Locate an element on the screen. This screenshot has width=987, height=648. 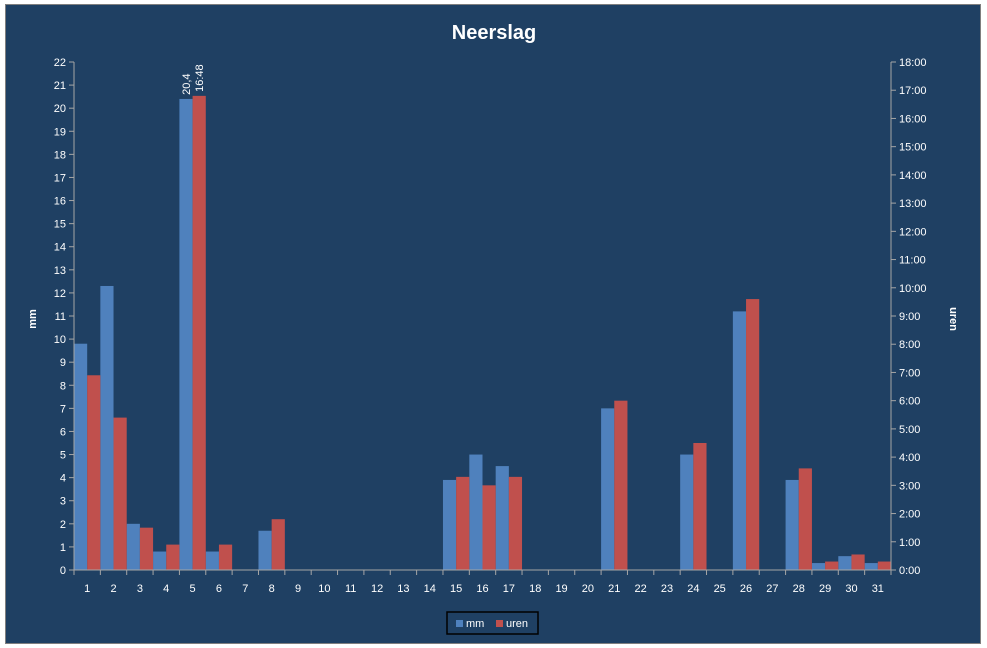
y2-tick-label: 11:00 is located at coordinates (912, 261).